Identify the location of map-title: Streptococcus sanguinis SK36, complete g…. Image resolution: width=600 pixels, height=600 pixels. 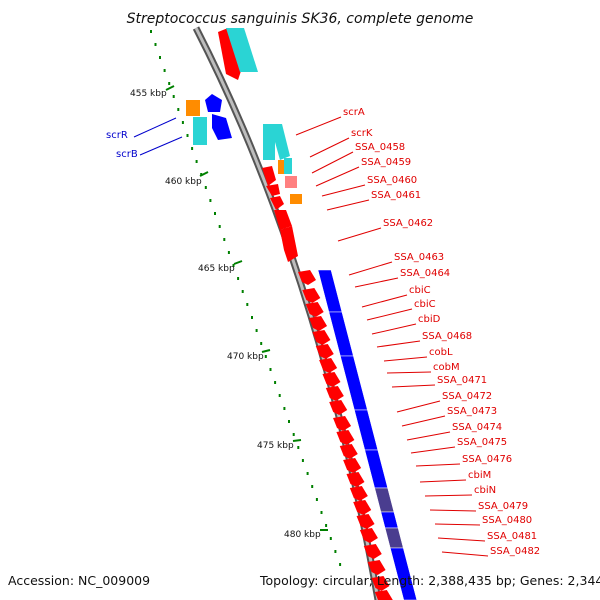
(300, 19).